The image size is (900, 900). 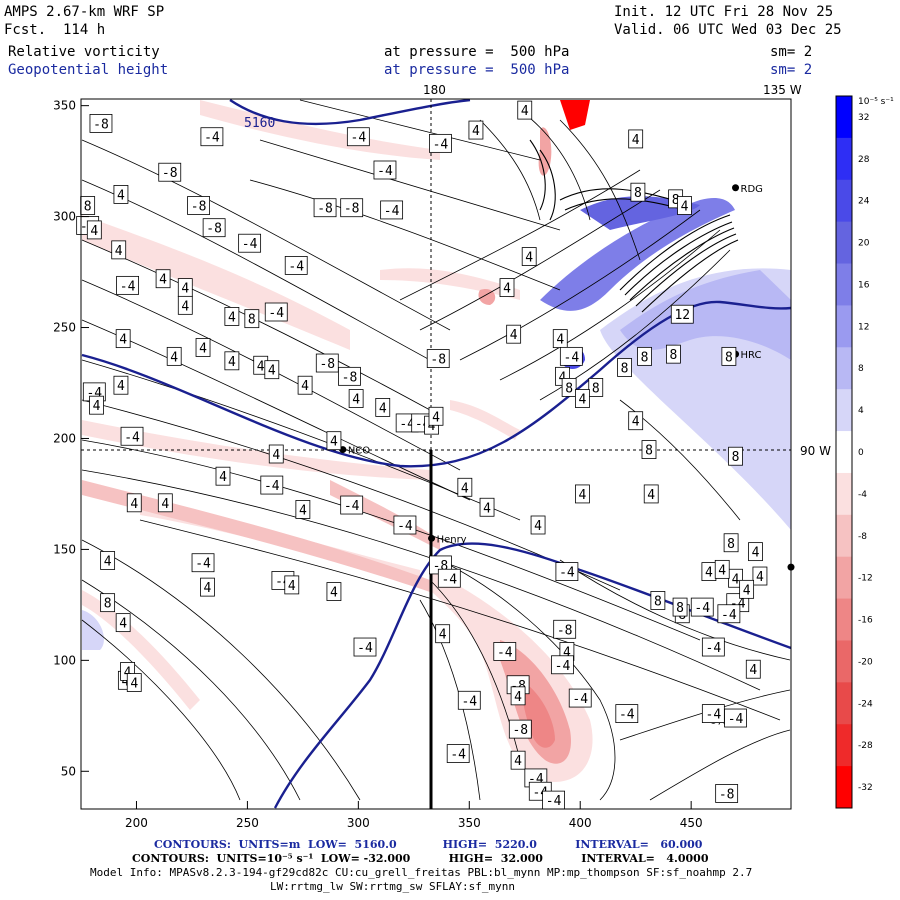 I want to click on height-contour-label: 5160, so click(x=259, y=123).